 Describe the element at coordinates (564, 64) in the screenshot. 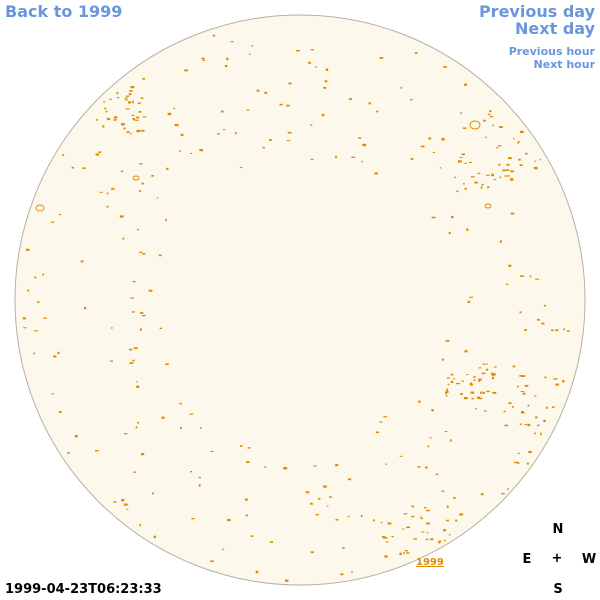

I see `next-hour-link: Next hour` at that location.